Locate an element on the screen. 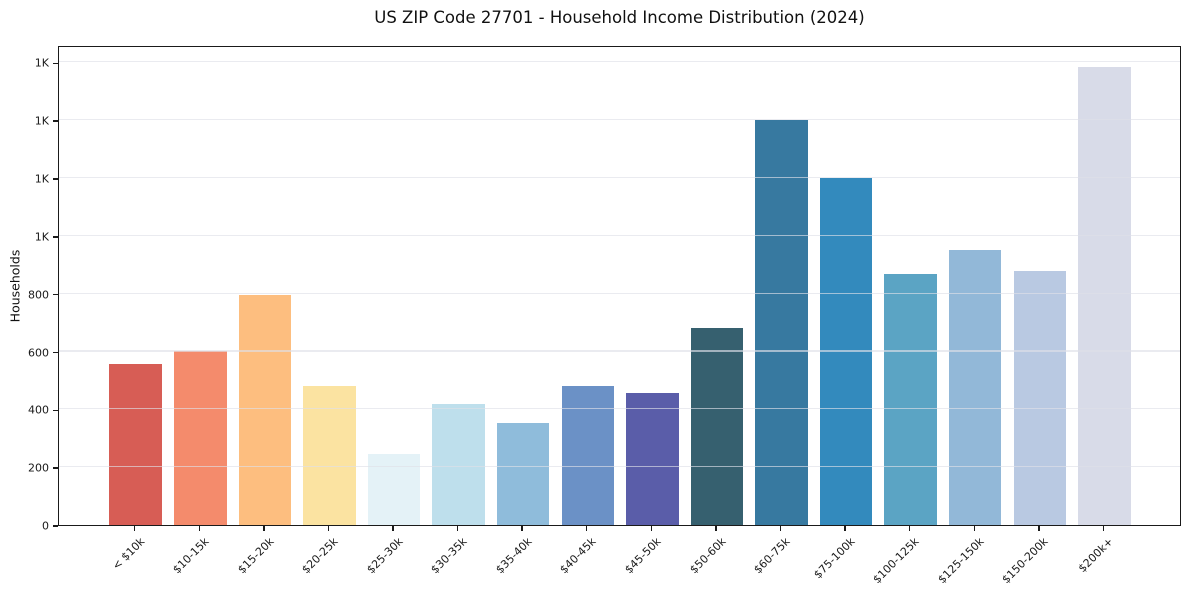 This screenshot has width=1189, height=590. x-tick-label-10: $60-75k is located at coordinates (772, 556).